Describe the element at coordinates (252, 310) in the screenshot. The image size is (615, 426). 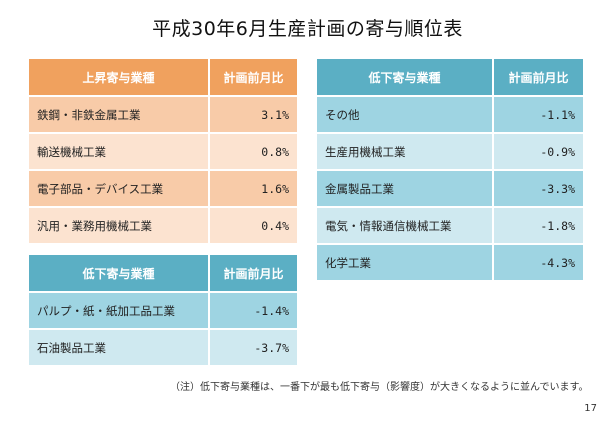
I see `industry-value: -1.4%` at that location.